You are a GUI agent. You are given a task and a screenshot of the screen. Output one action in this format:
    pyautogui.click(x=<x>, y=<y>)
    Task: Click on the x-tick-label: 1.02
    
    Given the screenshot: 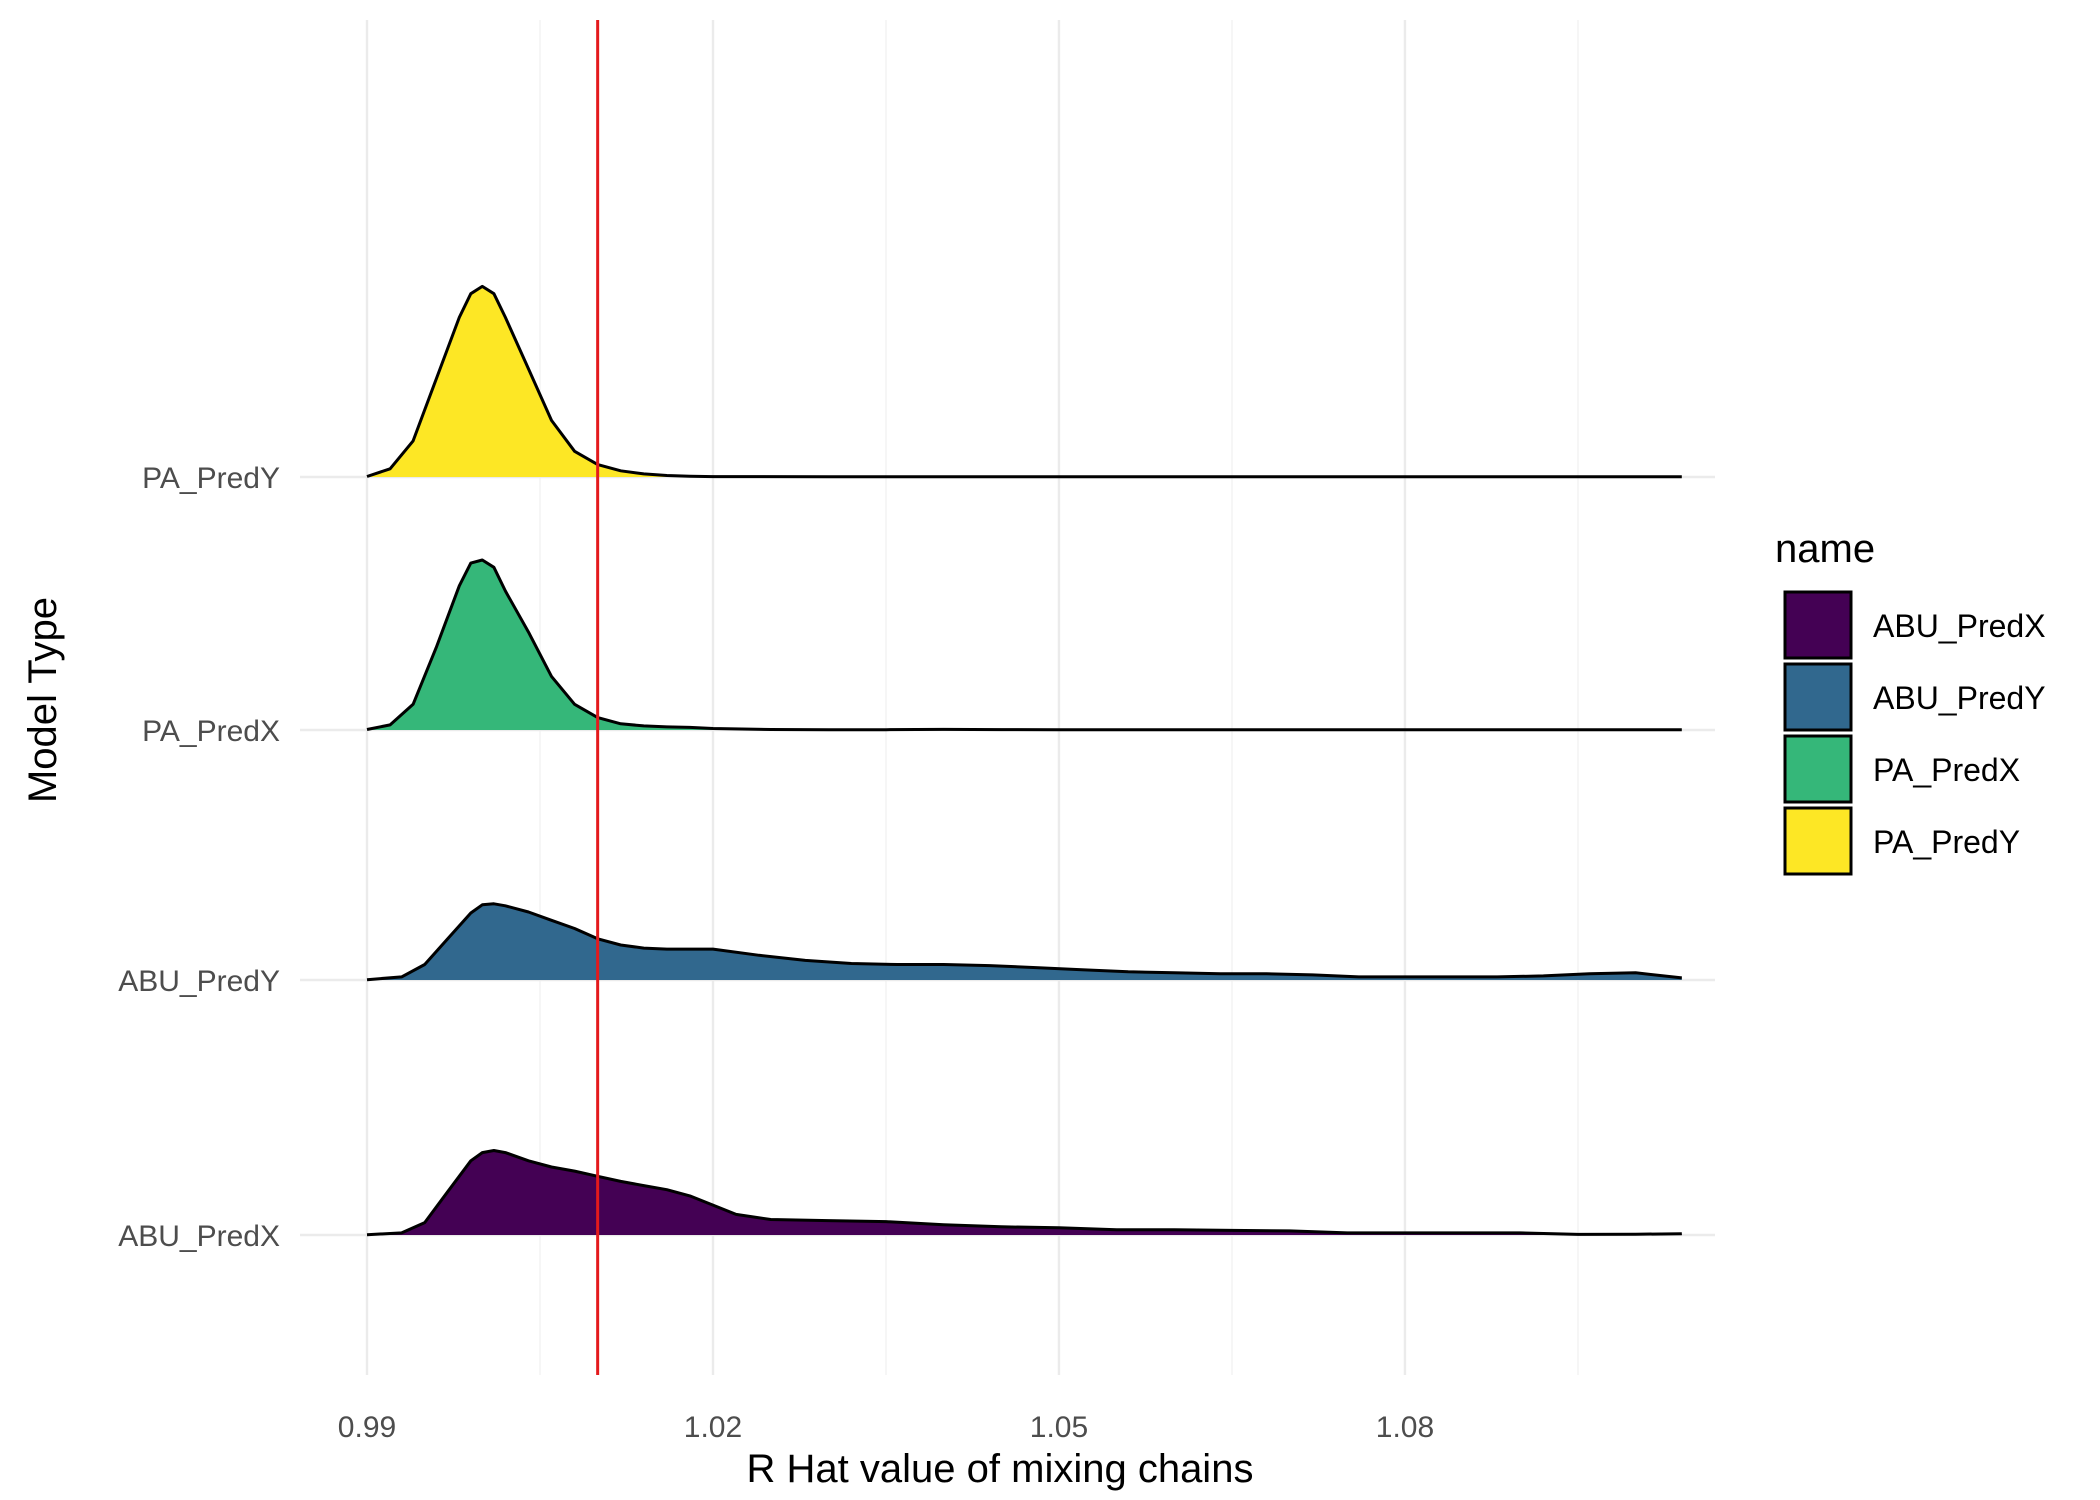 What is the action you would take?
    pyautogui.click(x=713, y=1427)
    